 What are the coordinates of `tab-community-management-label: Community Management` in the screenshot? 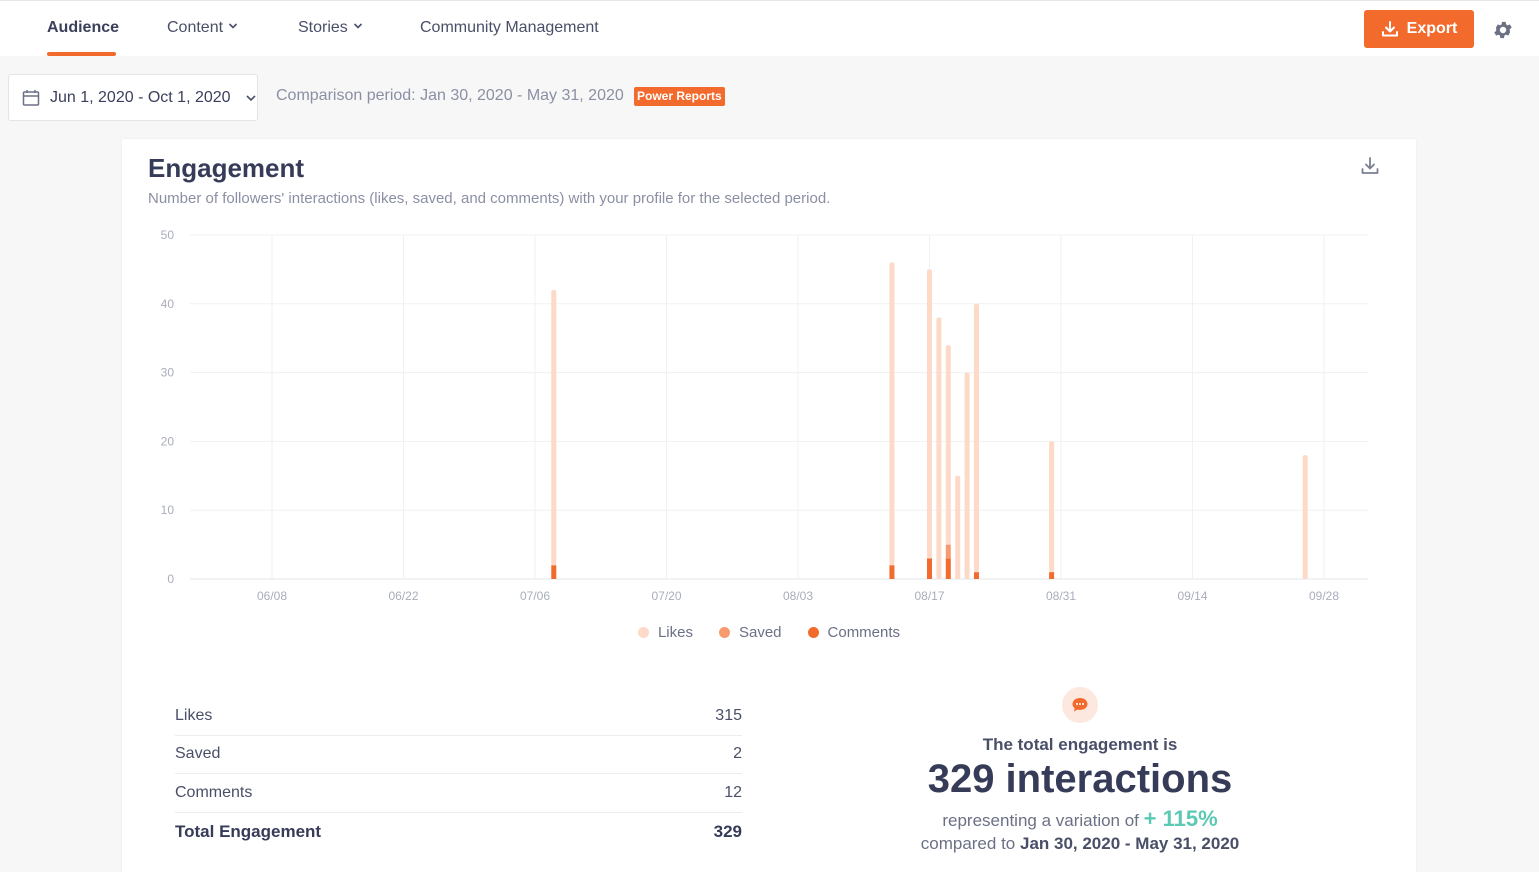 It's located at (509, 27).